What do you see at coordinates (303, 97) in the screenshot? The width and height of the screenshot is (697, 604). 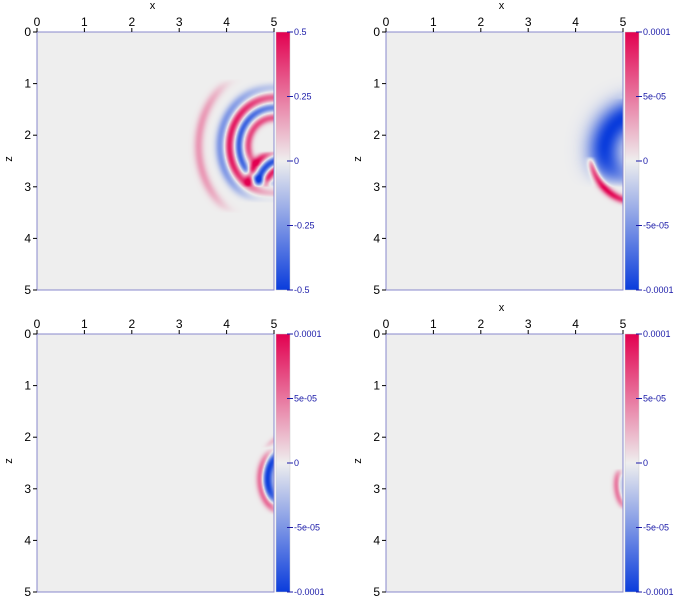 I see `colorbar-tick-label: 0.25` at bounding box center [303, 97].